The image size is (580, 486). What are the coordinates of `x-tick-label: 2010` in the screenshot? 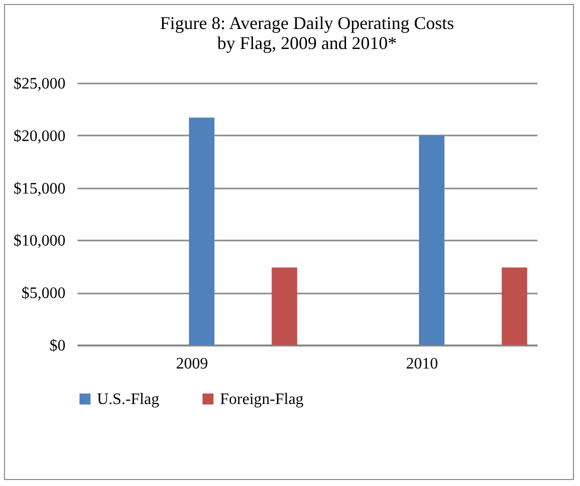 It's located at (422, 364).